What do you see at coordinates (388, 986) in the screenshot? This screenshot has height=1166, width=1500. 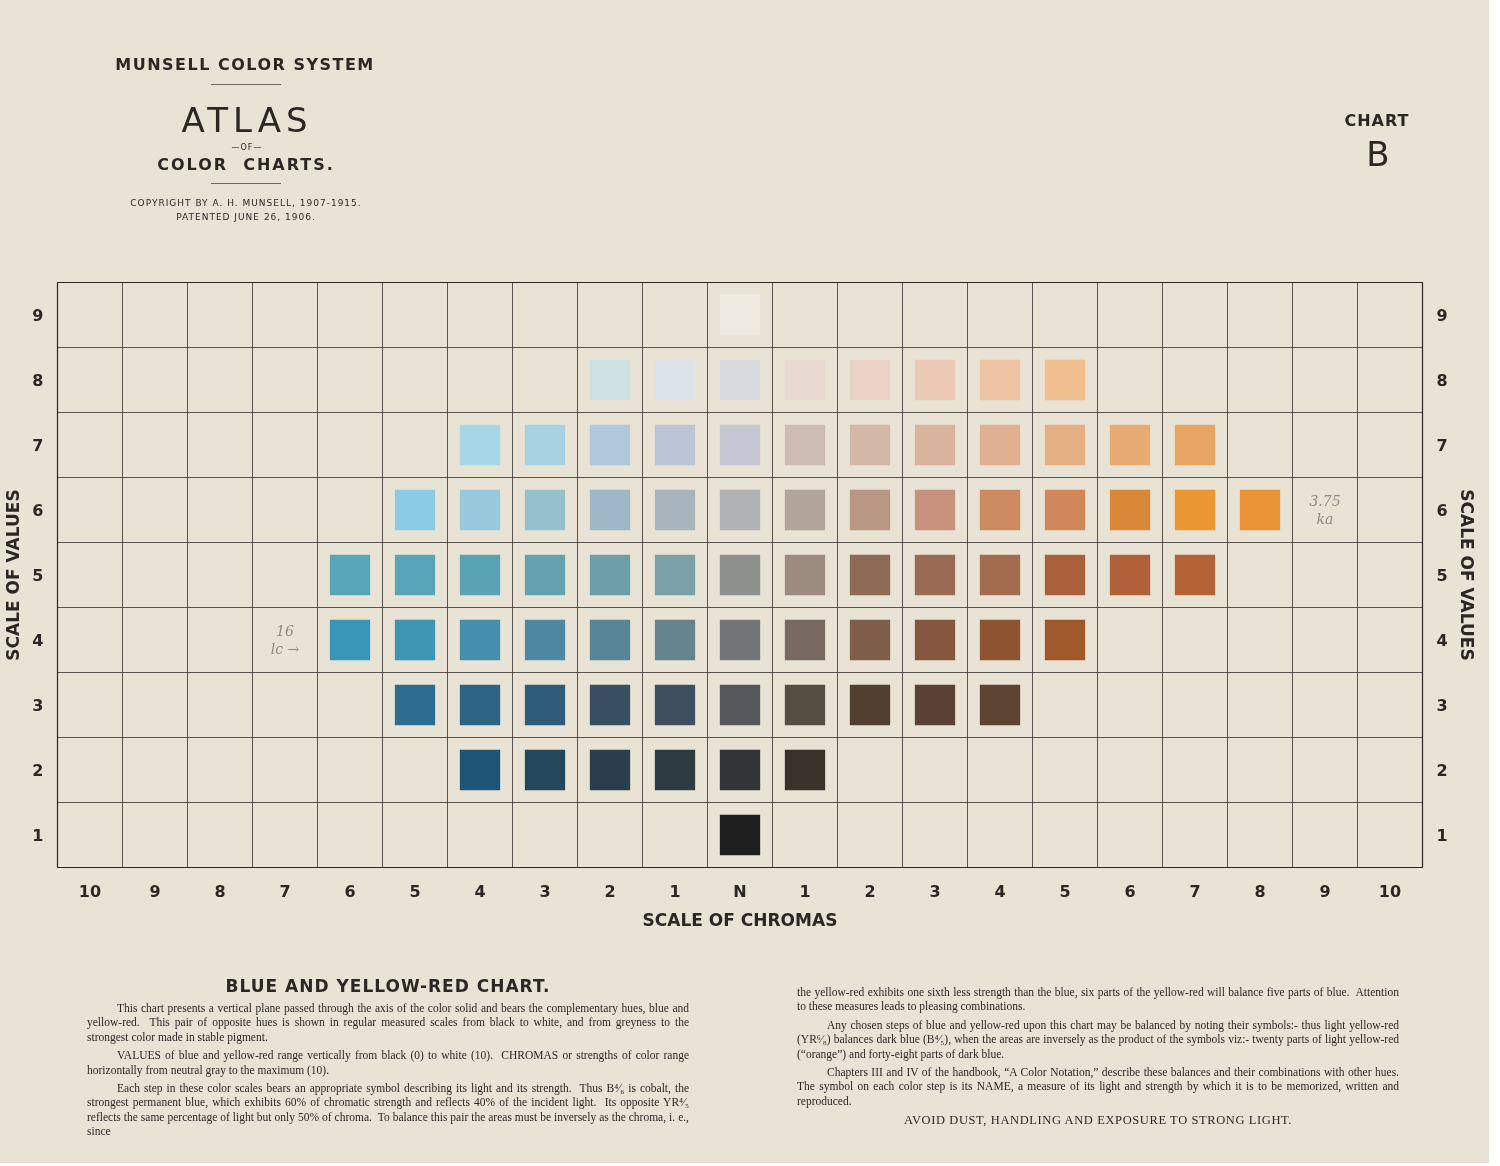 I see `text: BLUE AND YELLOW-RED CHART.` at bounding box center [388, 986].